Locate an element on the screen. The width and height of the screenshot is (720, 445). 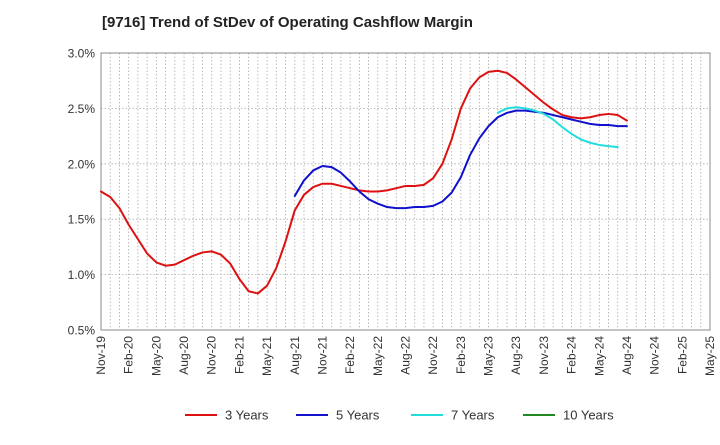
x-tick-label: May-21 is located at coordinates (267, 356).